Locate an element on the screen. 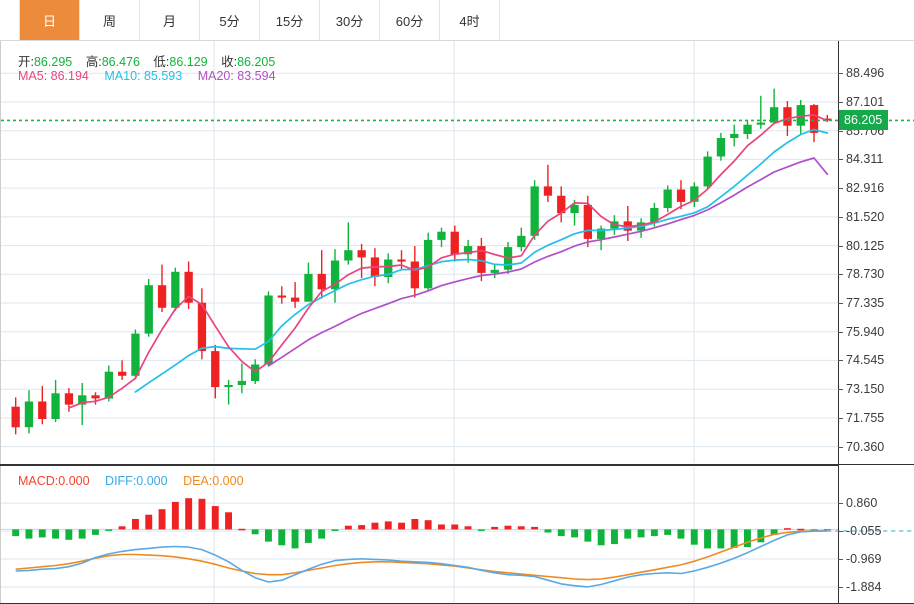 This screenshot has height=604, width=914. low-value: 86.129 is located at coordinates (188, 62).